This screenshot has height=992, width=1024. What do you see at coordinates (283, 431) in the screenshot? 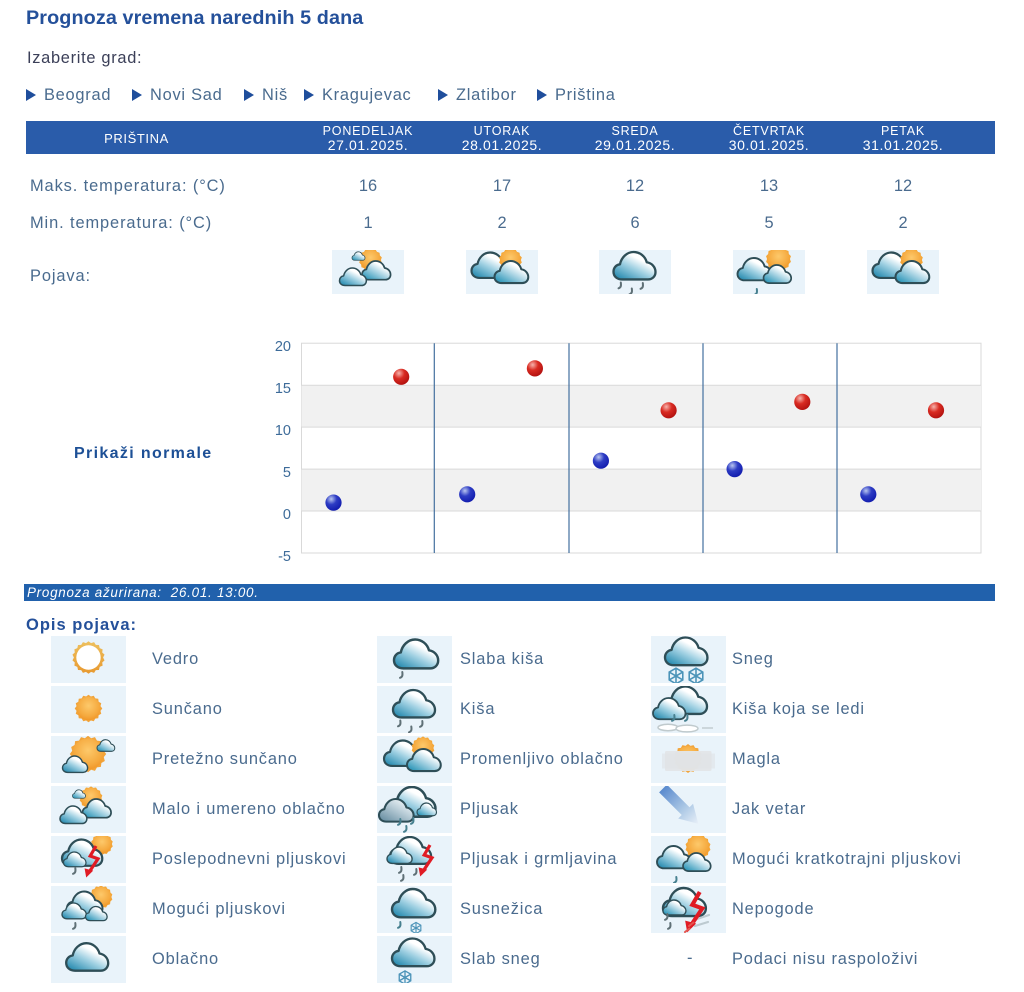
I see `svg-text: 10` at bounding box center [283, 431].